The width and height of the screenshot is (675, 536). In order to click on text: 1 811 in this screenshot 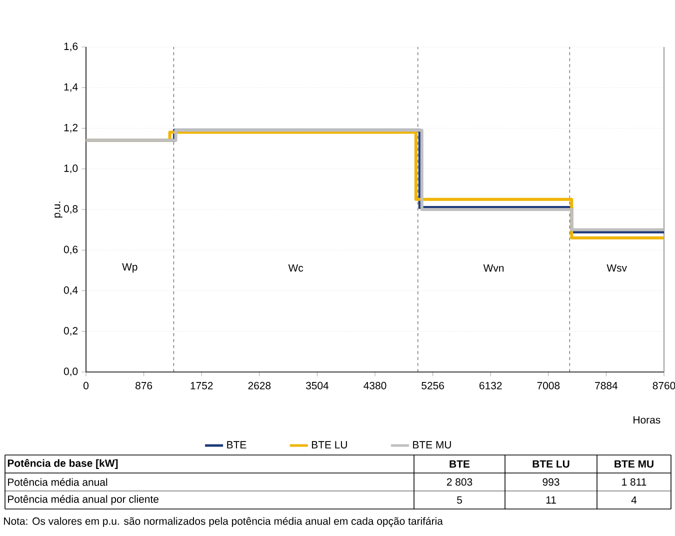, I will do `click(634, 482)`.